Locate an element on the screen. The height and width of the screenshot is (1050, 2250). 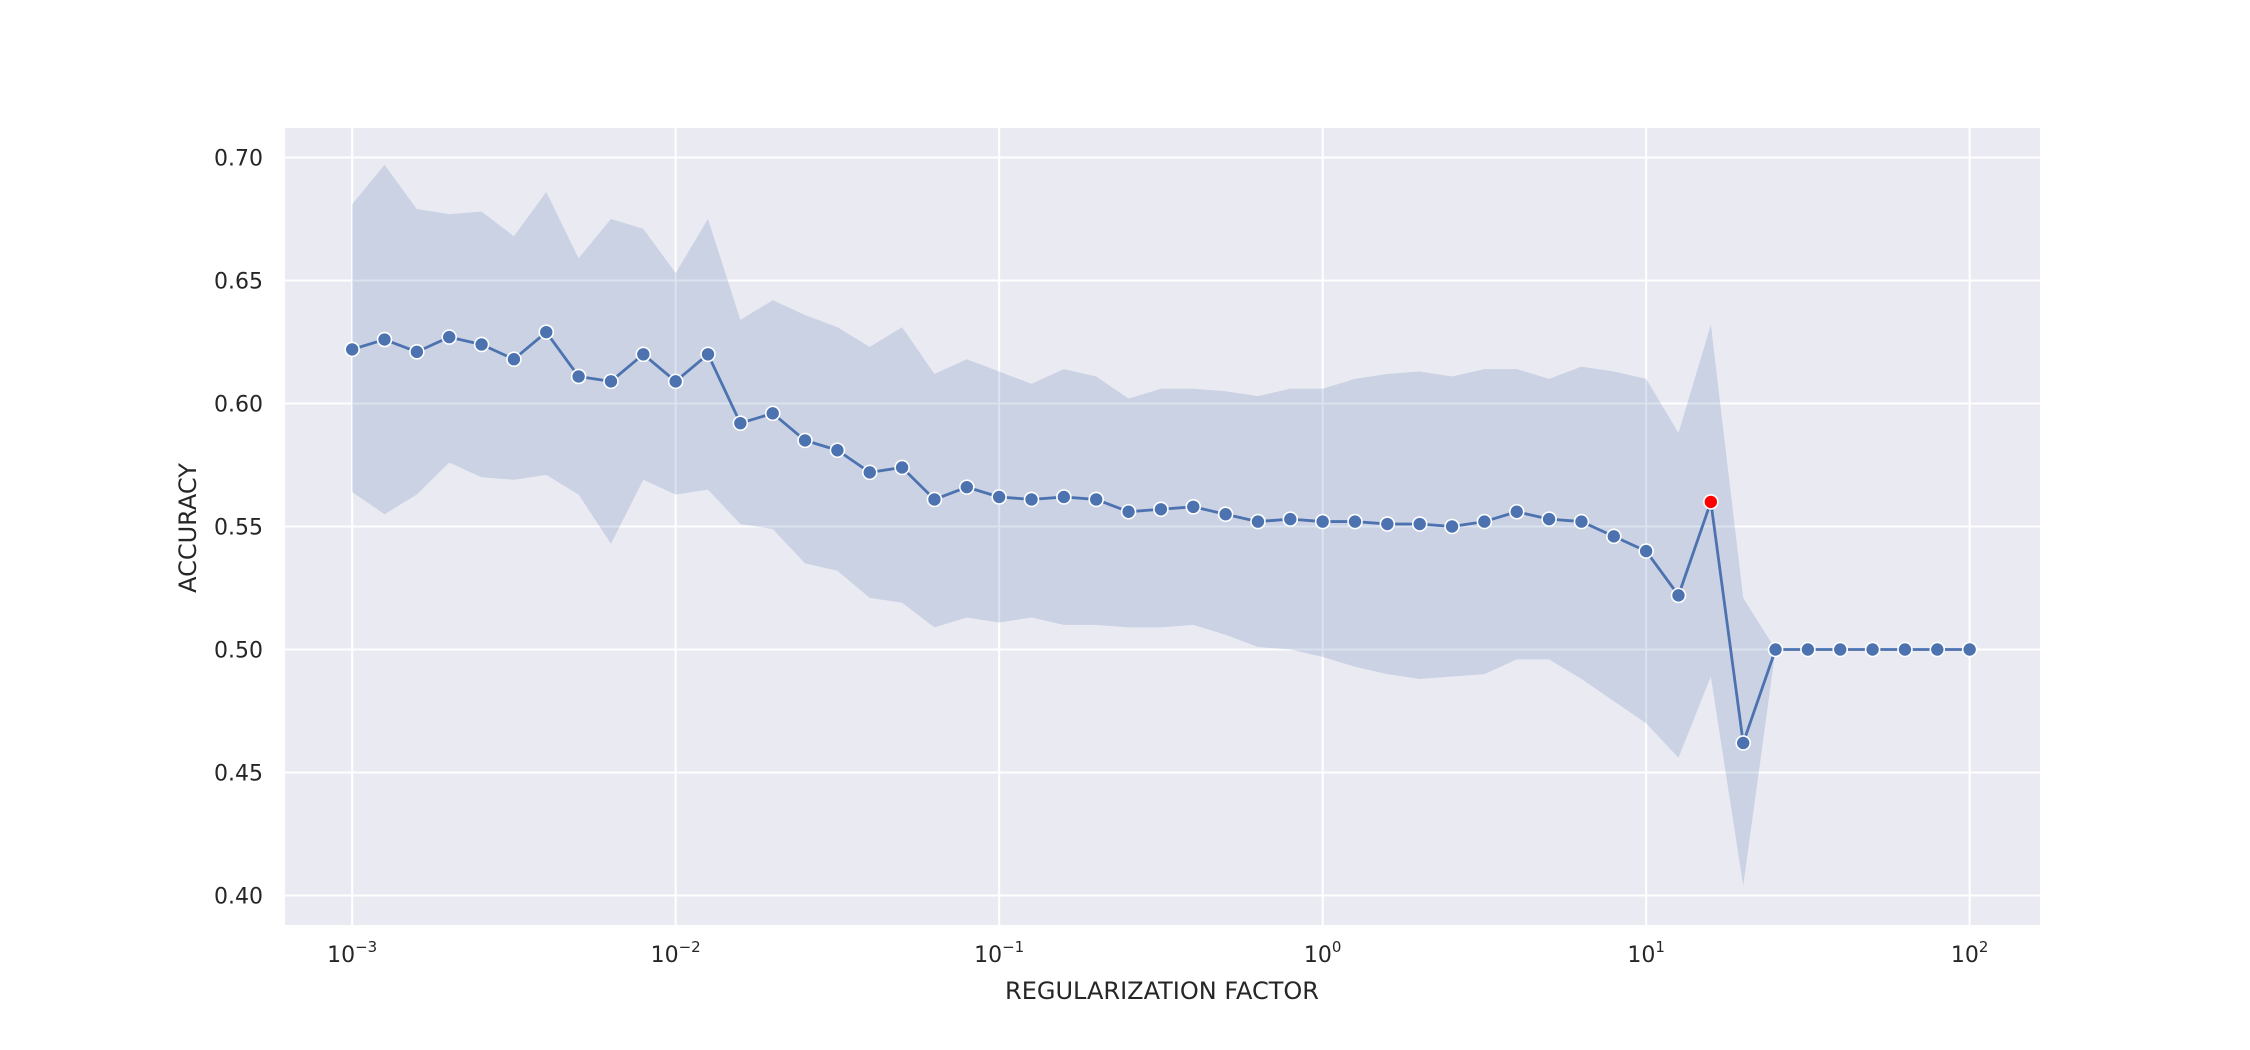
x-tick-label: 10¹ is located at coordinates (1646, 953).